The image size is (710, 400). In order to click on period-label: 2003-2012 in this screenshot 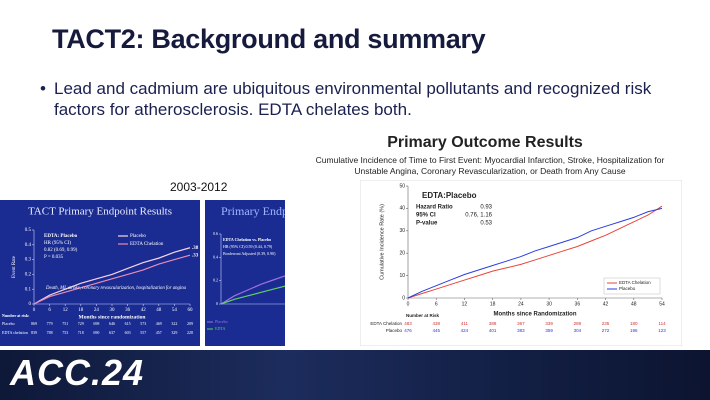, I will do `click(199, 187)`.